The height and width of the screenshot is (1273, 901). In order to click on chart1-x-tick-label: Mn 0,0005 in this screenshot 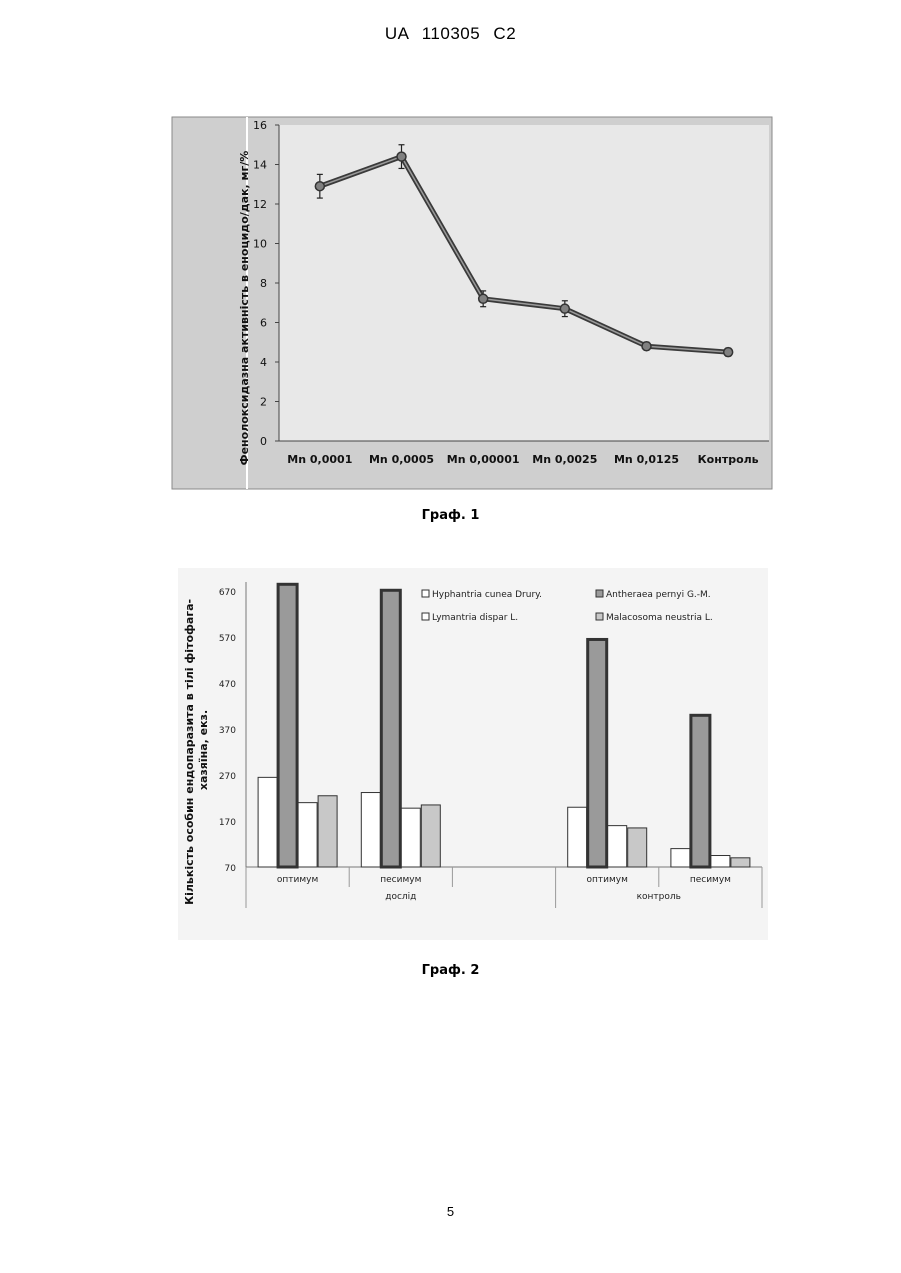, I will do `click(401, 459)`.